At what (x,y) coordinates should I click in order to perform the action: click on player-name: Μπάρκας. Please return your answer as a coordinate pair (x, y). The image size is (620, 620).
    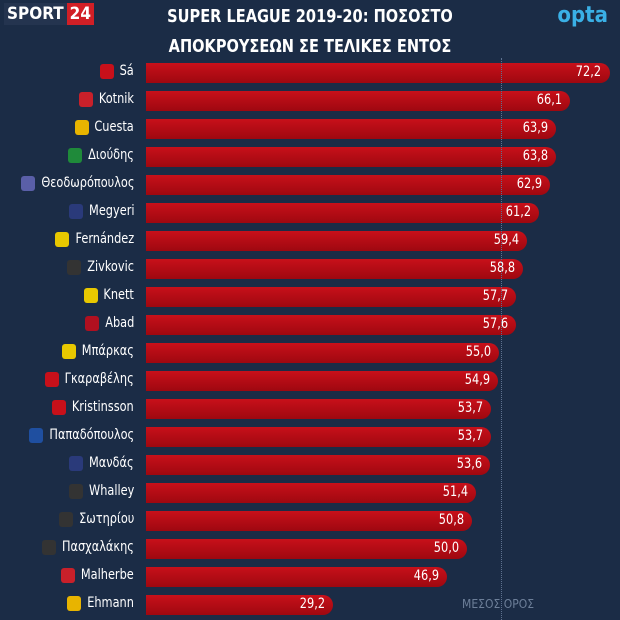
    Looking at the image, I should click on (107, 351).